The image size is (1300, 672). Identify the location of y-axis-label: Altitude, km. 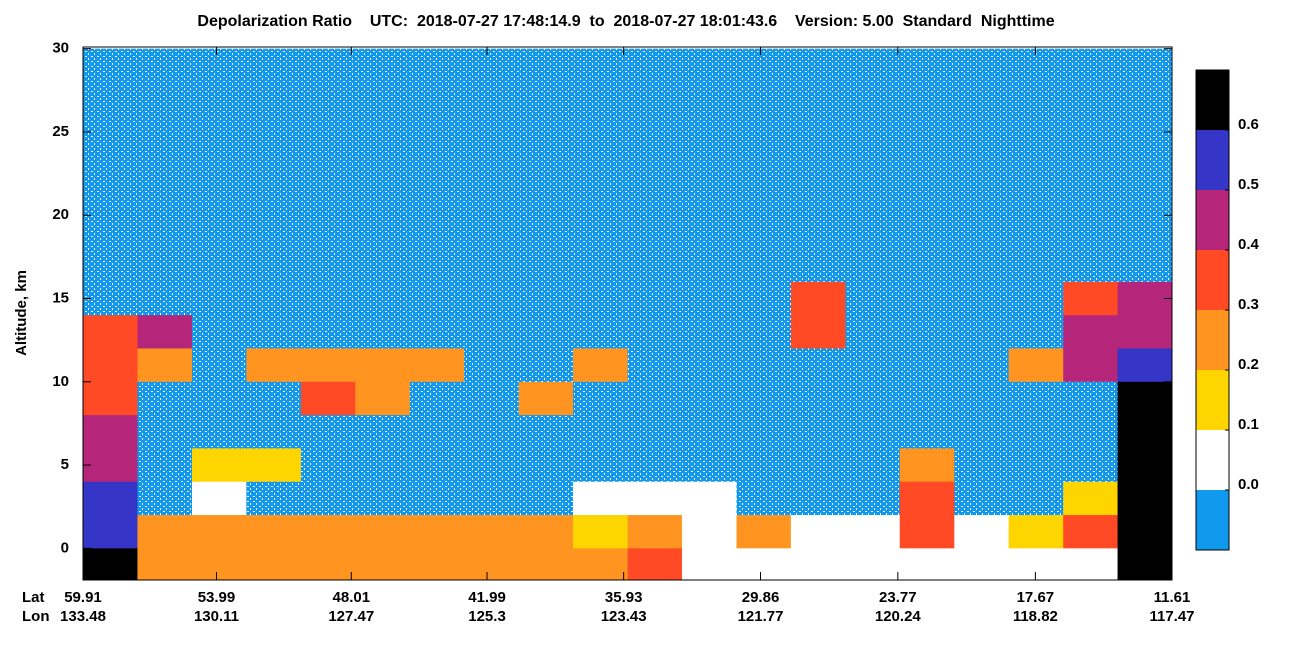
(21, 313).